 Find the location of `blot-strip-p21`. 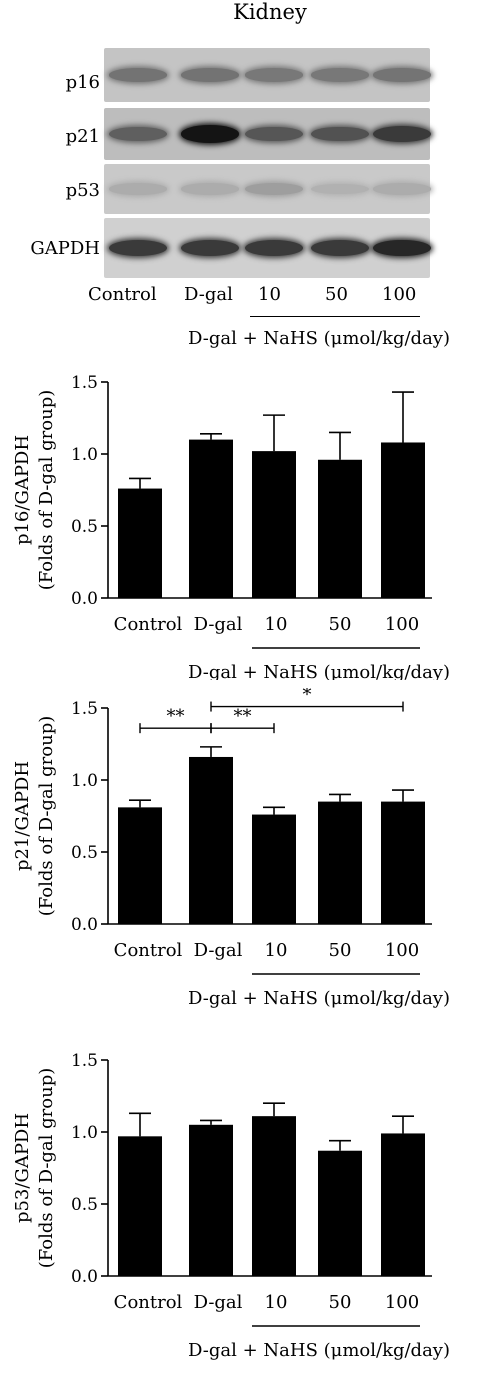

blot-strip-p21 is located at coordinates (267, 134).